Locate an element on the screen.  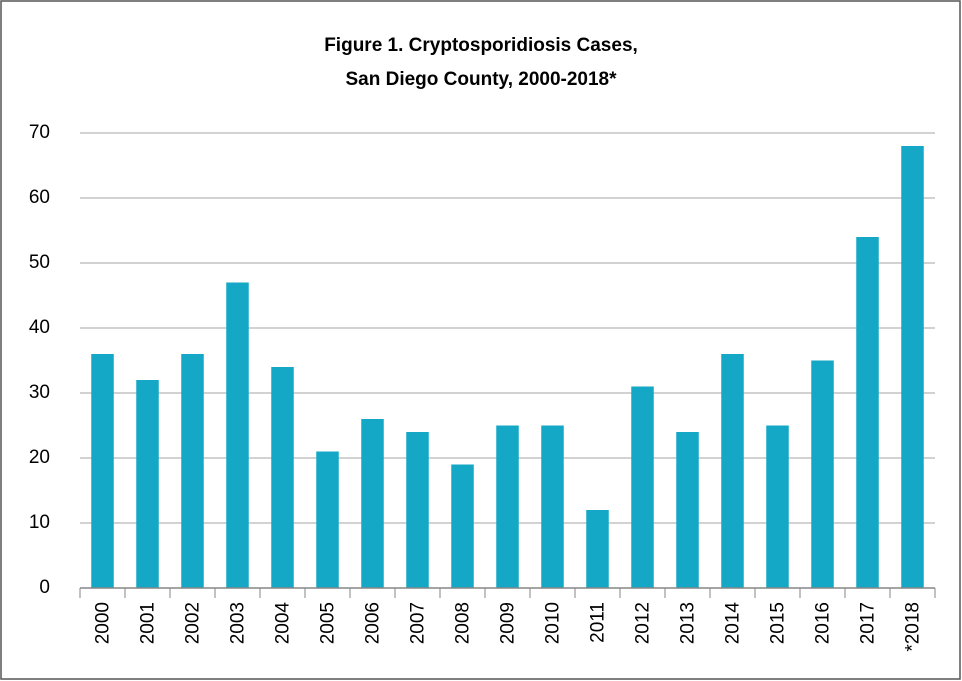
x-tick-label: 2006 is located at coordinates (373, 623).